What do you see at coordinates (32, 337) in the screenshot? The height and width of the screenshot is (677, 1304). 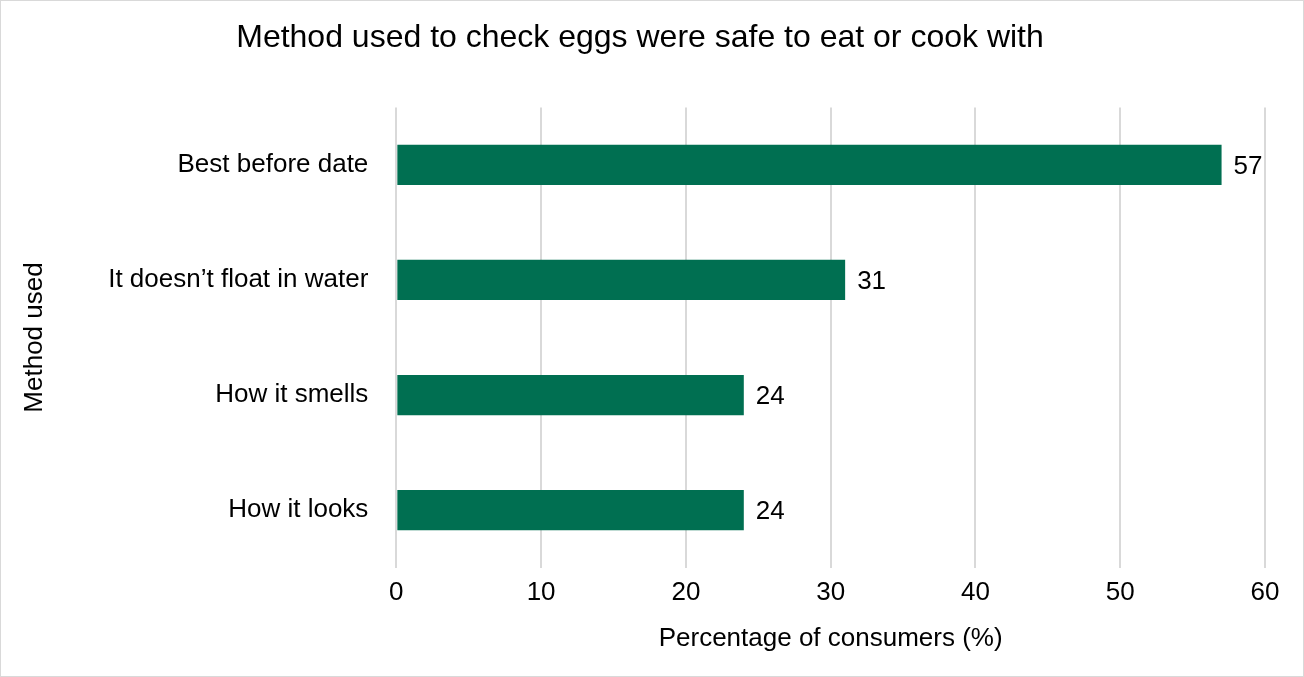 I see `y-axis-title: Method used` at bounding box center [32, 337].